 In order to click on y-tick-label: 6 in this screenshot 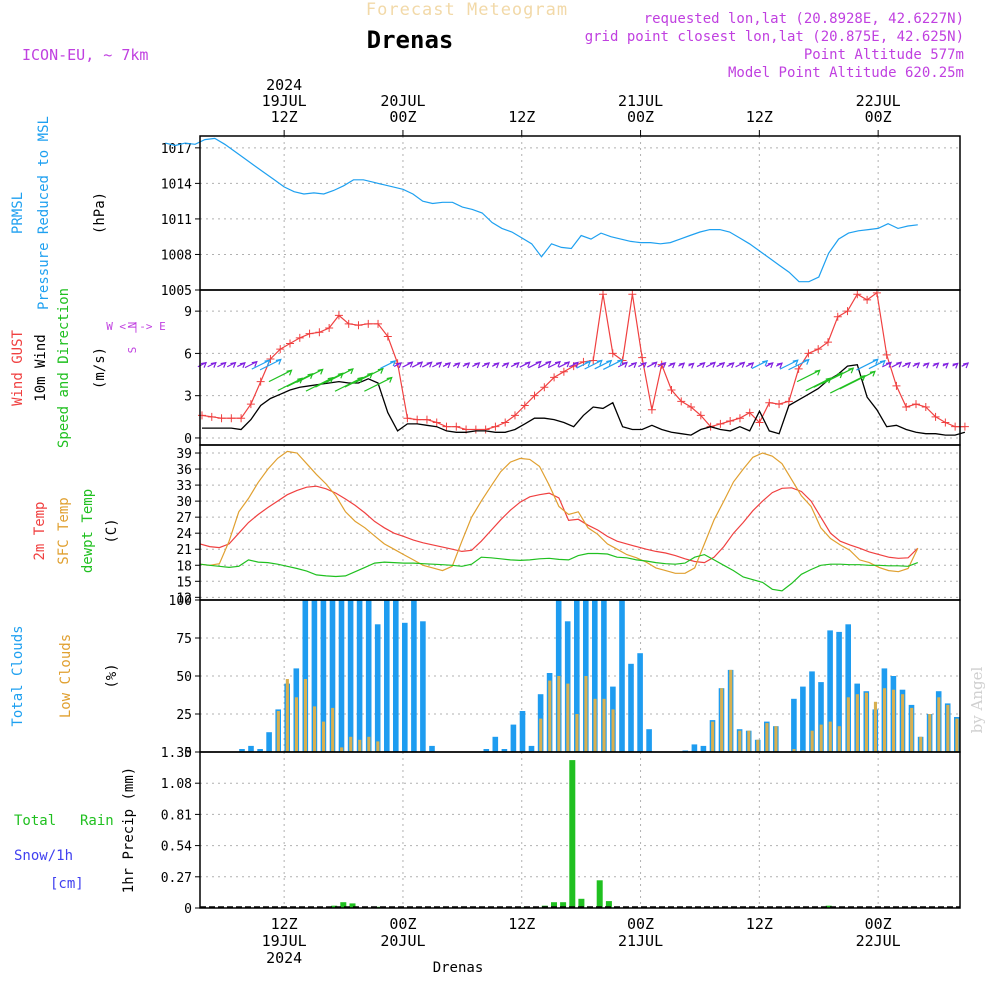, I will do `click(188, 354)`.